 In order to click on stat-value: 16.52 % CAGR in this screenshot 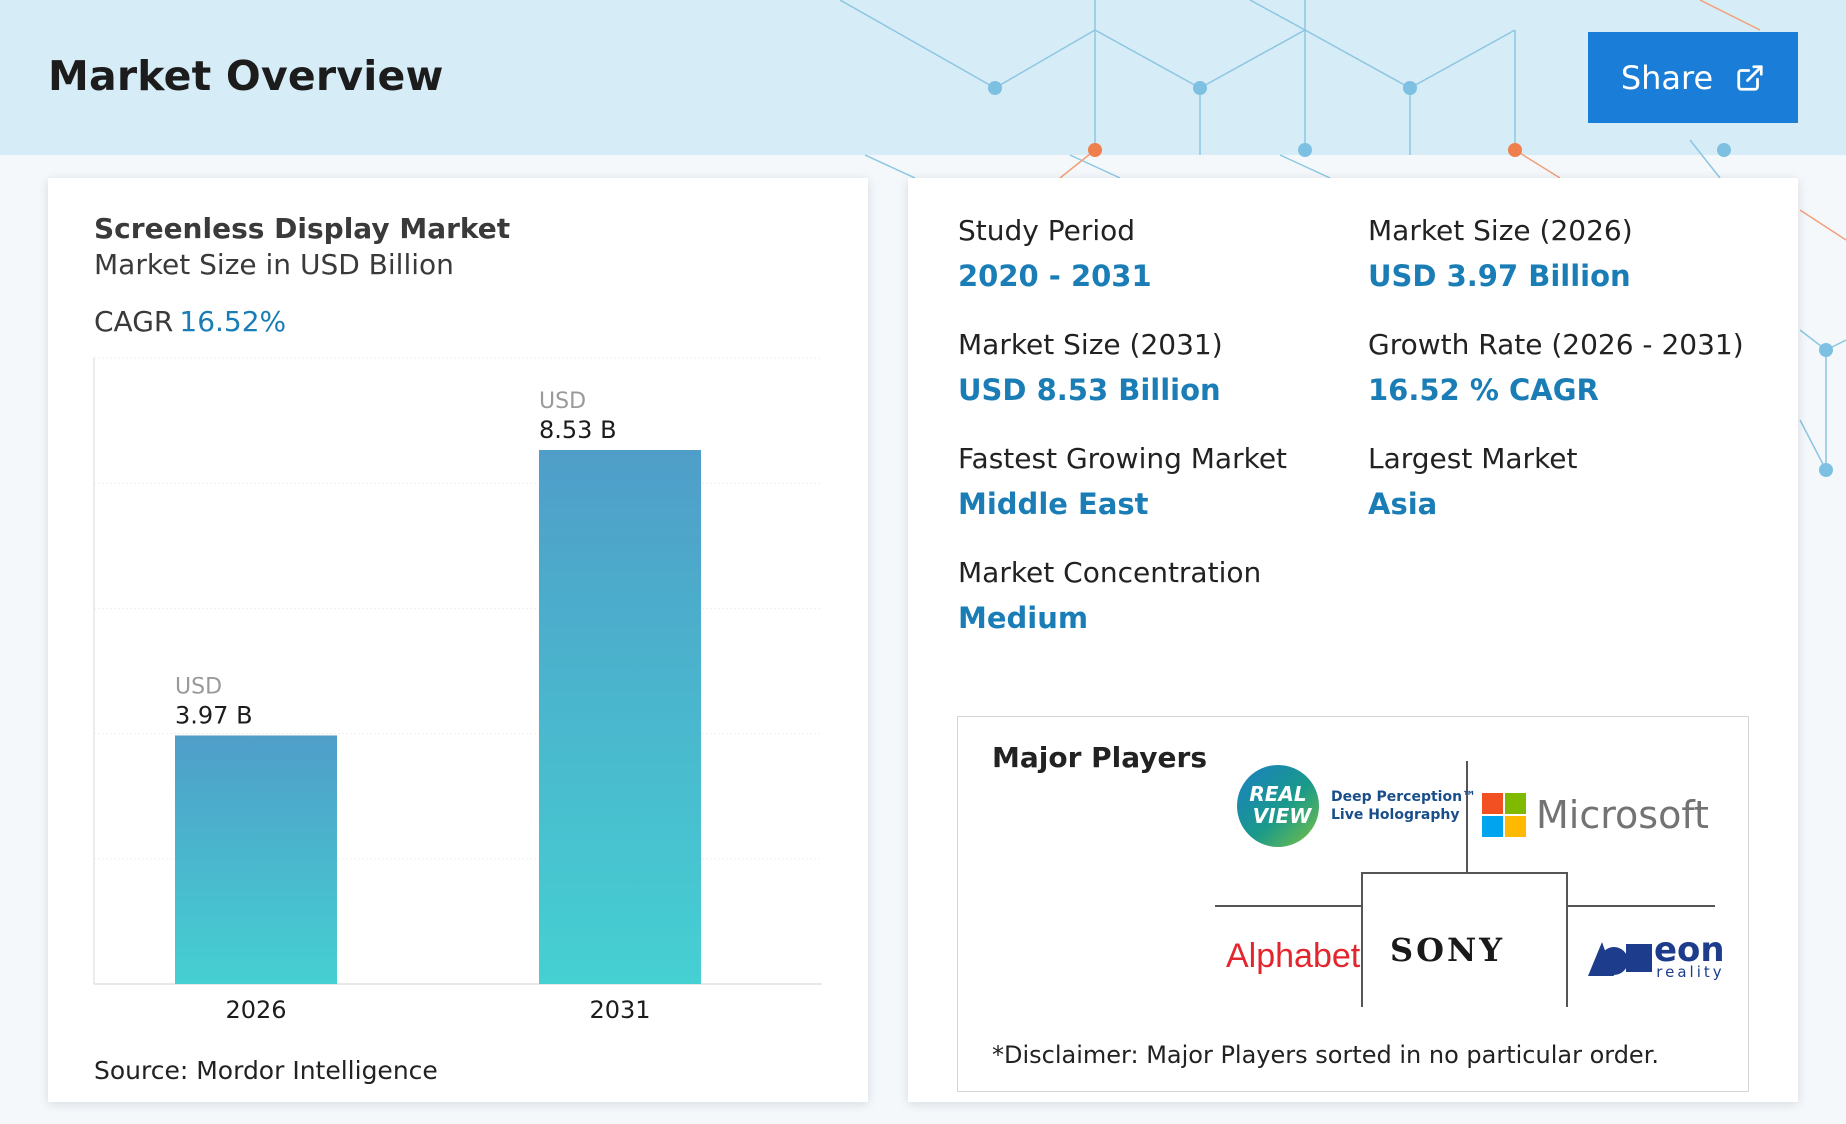, I will do `click(1483, 390)`.